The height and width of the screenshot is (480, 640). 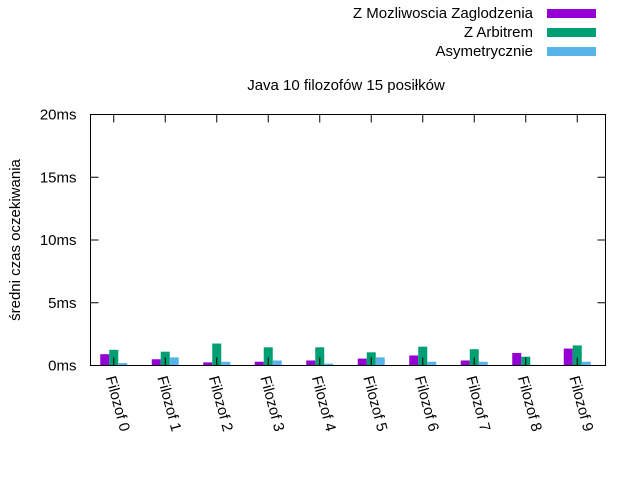 What do you see at coordinates (168, 403) in the screenshot?
I see `x-tick-label: Filozof 1` at bounding box center [168, 403].